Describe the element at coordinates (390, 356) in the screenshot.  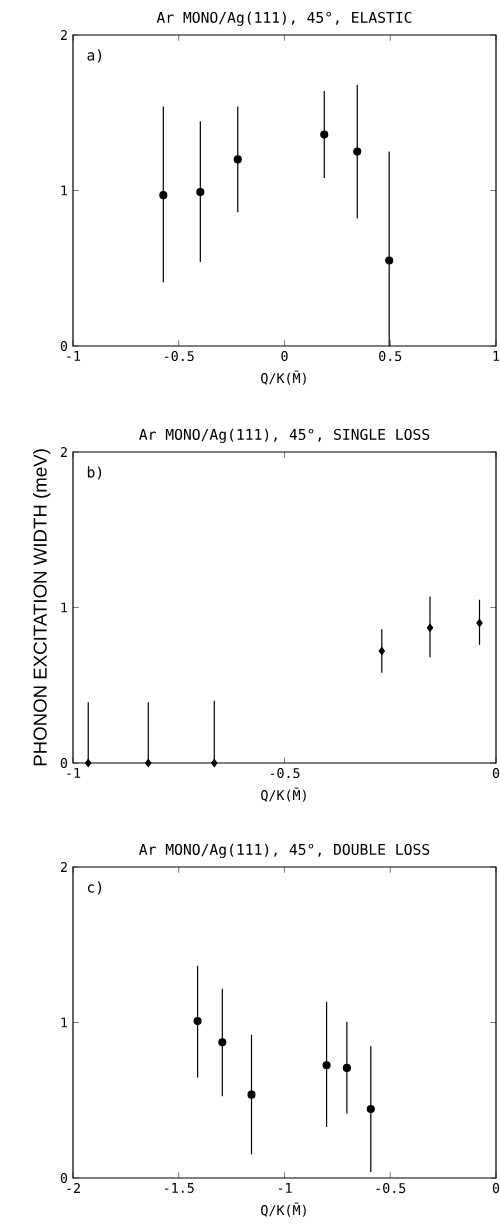
I see `x-tick-label: 0.5` at that location.